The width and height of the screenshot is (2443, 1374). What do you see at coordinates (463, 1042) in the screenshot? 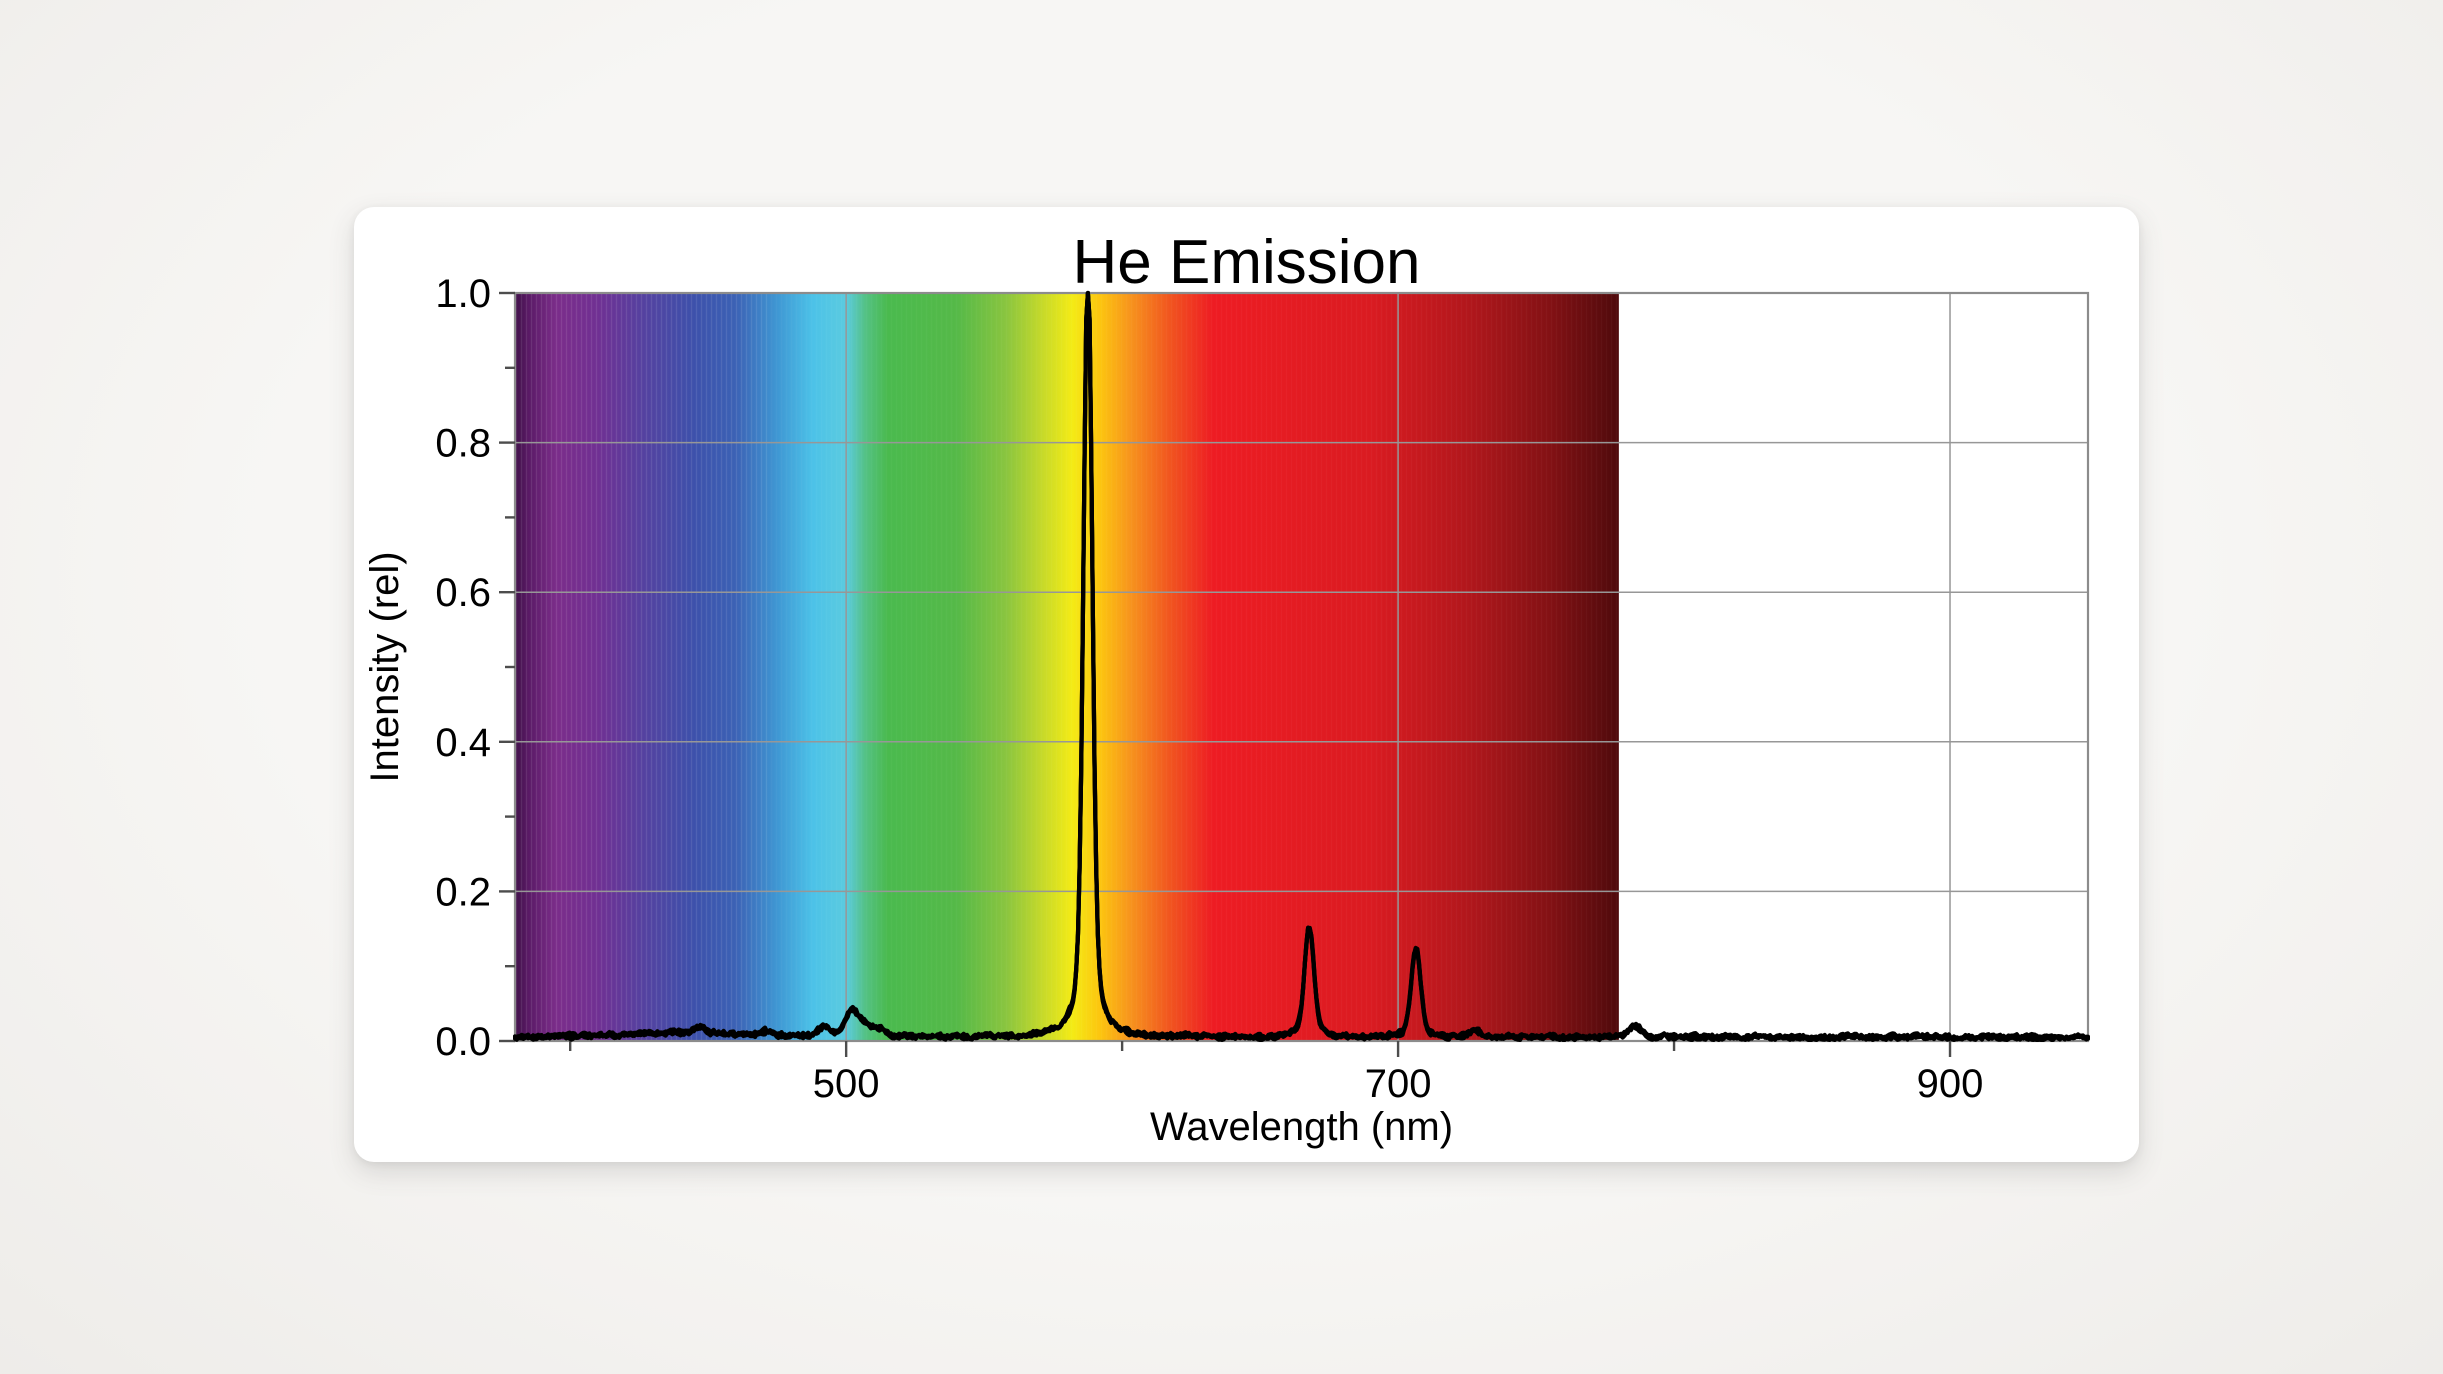
I see `y-tick-label-0.0: 0.0` at bounding box center [463, 1042].